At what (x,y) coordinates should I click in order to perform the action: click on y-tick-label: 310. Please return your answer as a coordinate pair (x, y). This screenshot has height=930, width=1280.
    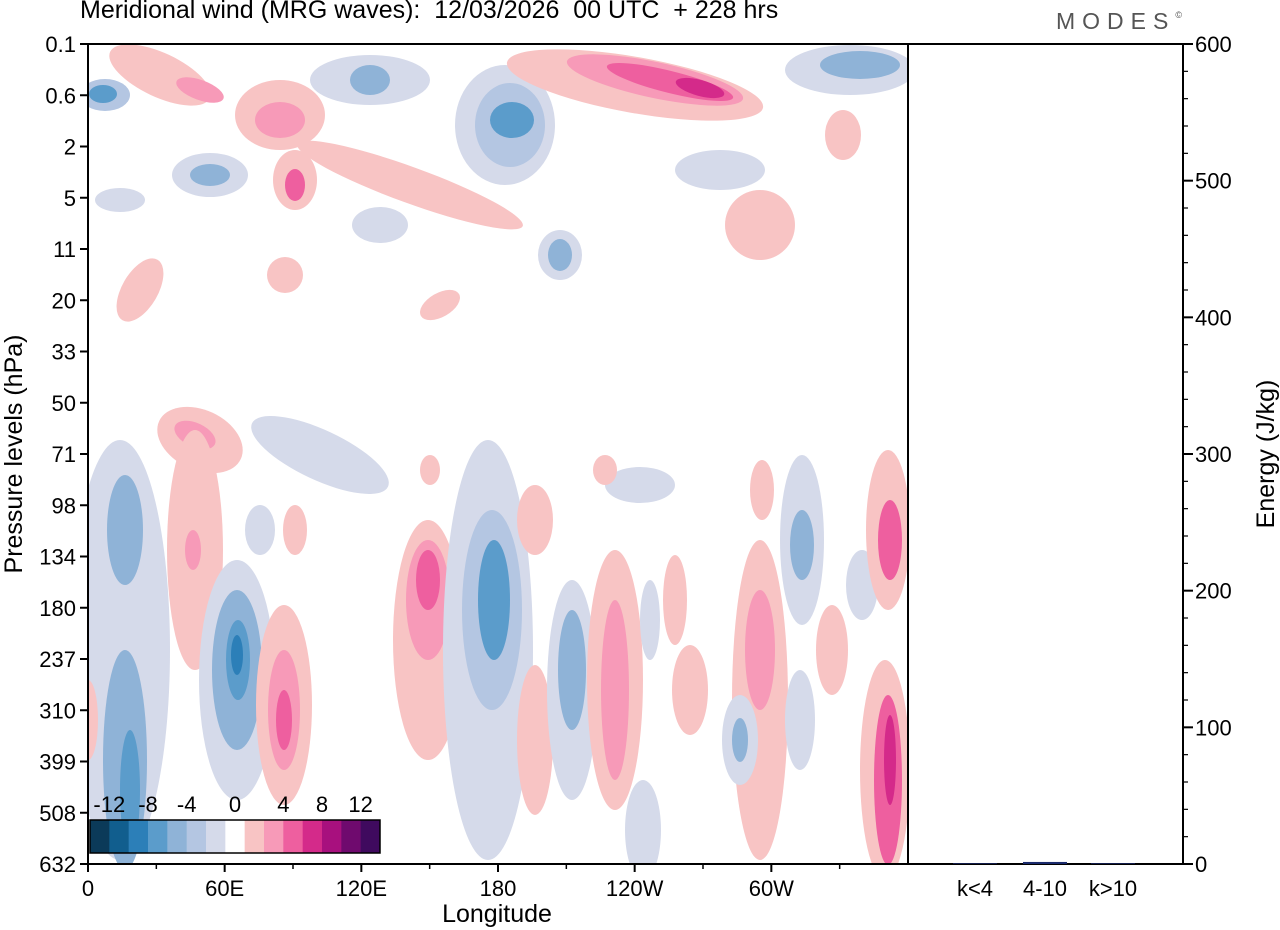
    Looking at the image, I should click on (57, 710).